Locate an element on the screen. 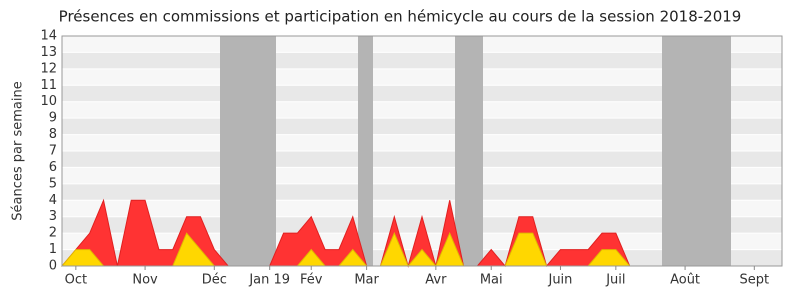 This screenshot has width=800, height=300. x-tick-label: Juil is located at coordinates (615, 280).